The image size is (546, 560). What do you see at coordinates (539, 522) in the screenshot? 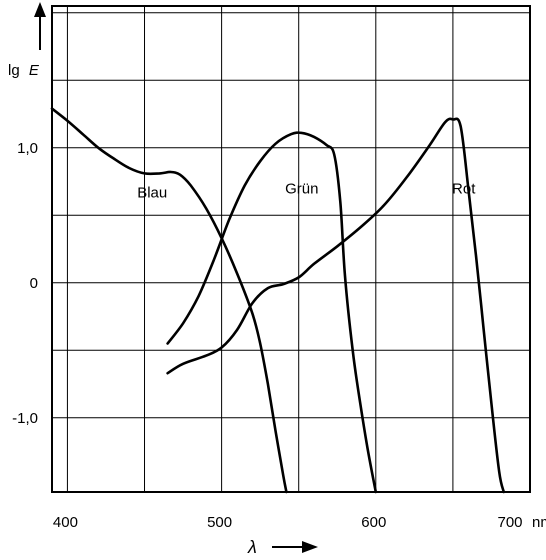
I see `x-unit-label: nm` at bounding box center [539, 522].